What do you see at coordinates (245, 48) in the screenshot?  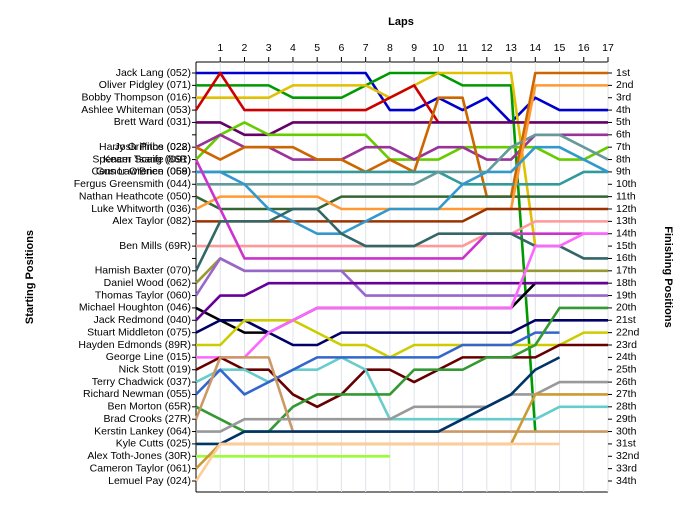 I see `x-tick-label: 2` at bounding box center [245, 48].